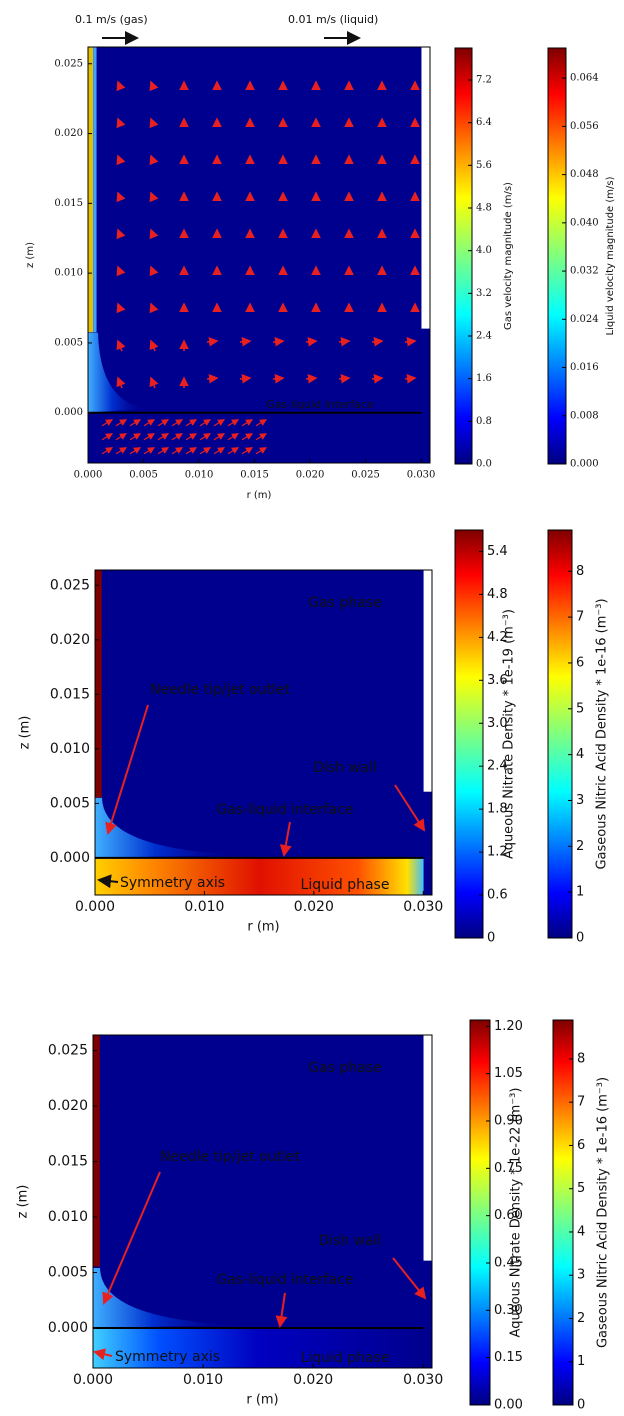  What do you see at coordinates (68, 1106) in the screenshot?
I see `y-tick-label: 0.020` at bounding box center [68, 1106].